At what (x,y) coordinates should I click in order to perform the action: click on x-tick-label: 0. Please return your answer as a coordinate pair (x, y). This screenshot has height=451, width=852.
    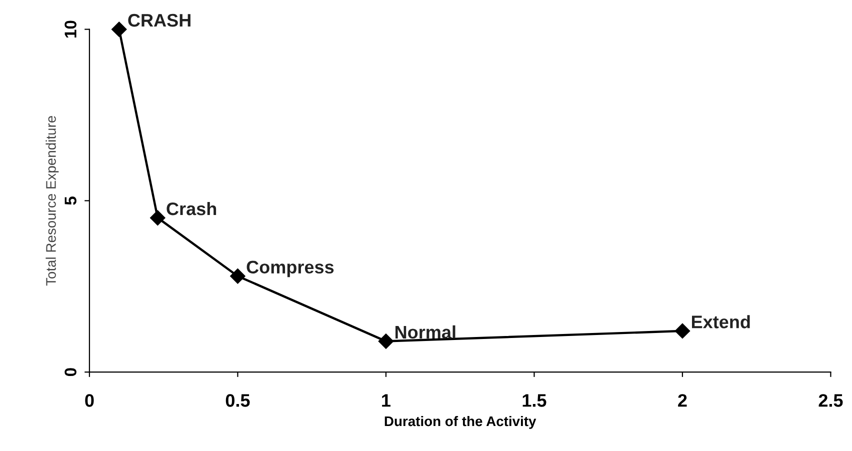
    Looking at the image, I should click on (89, 400).